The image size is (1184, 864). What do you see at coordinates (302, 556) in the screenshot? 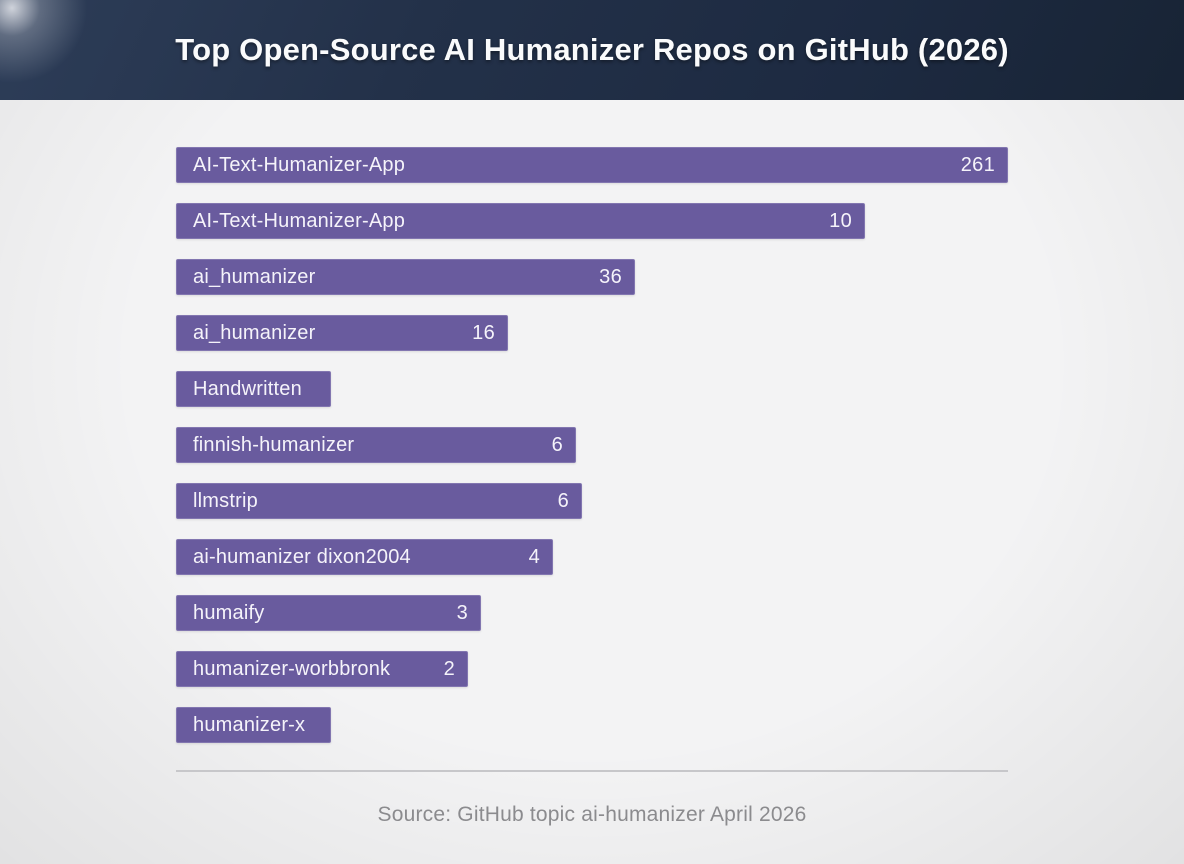
I see `bar-label: ai-humanizer dixon2004` at bounding box center [302, 556].